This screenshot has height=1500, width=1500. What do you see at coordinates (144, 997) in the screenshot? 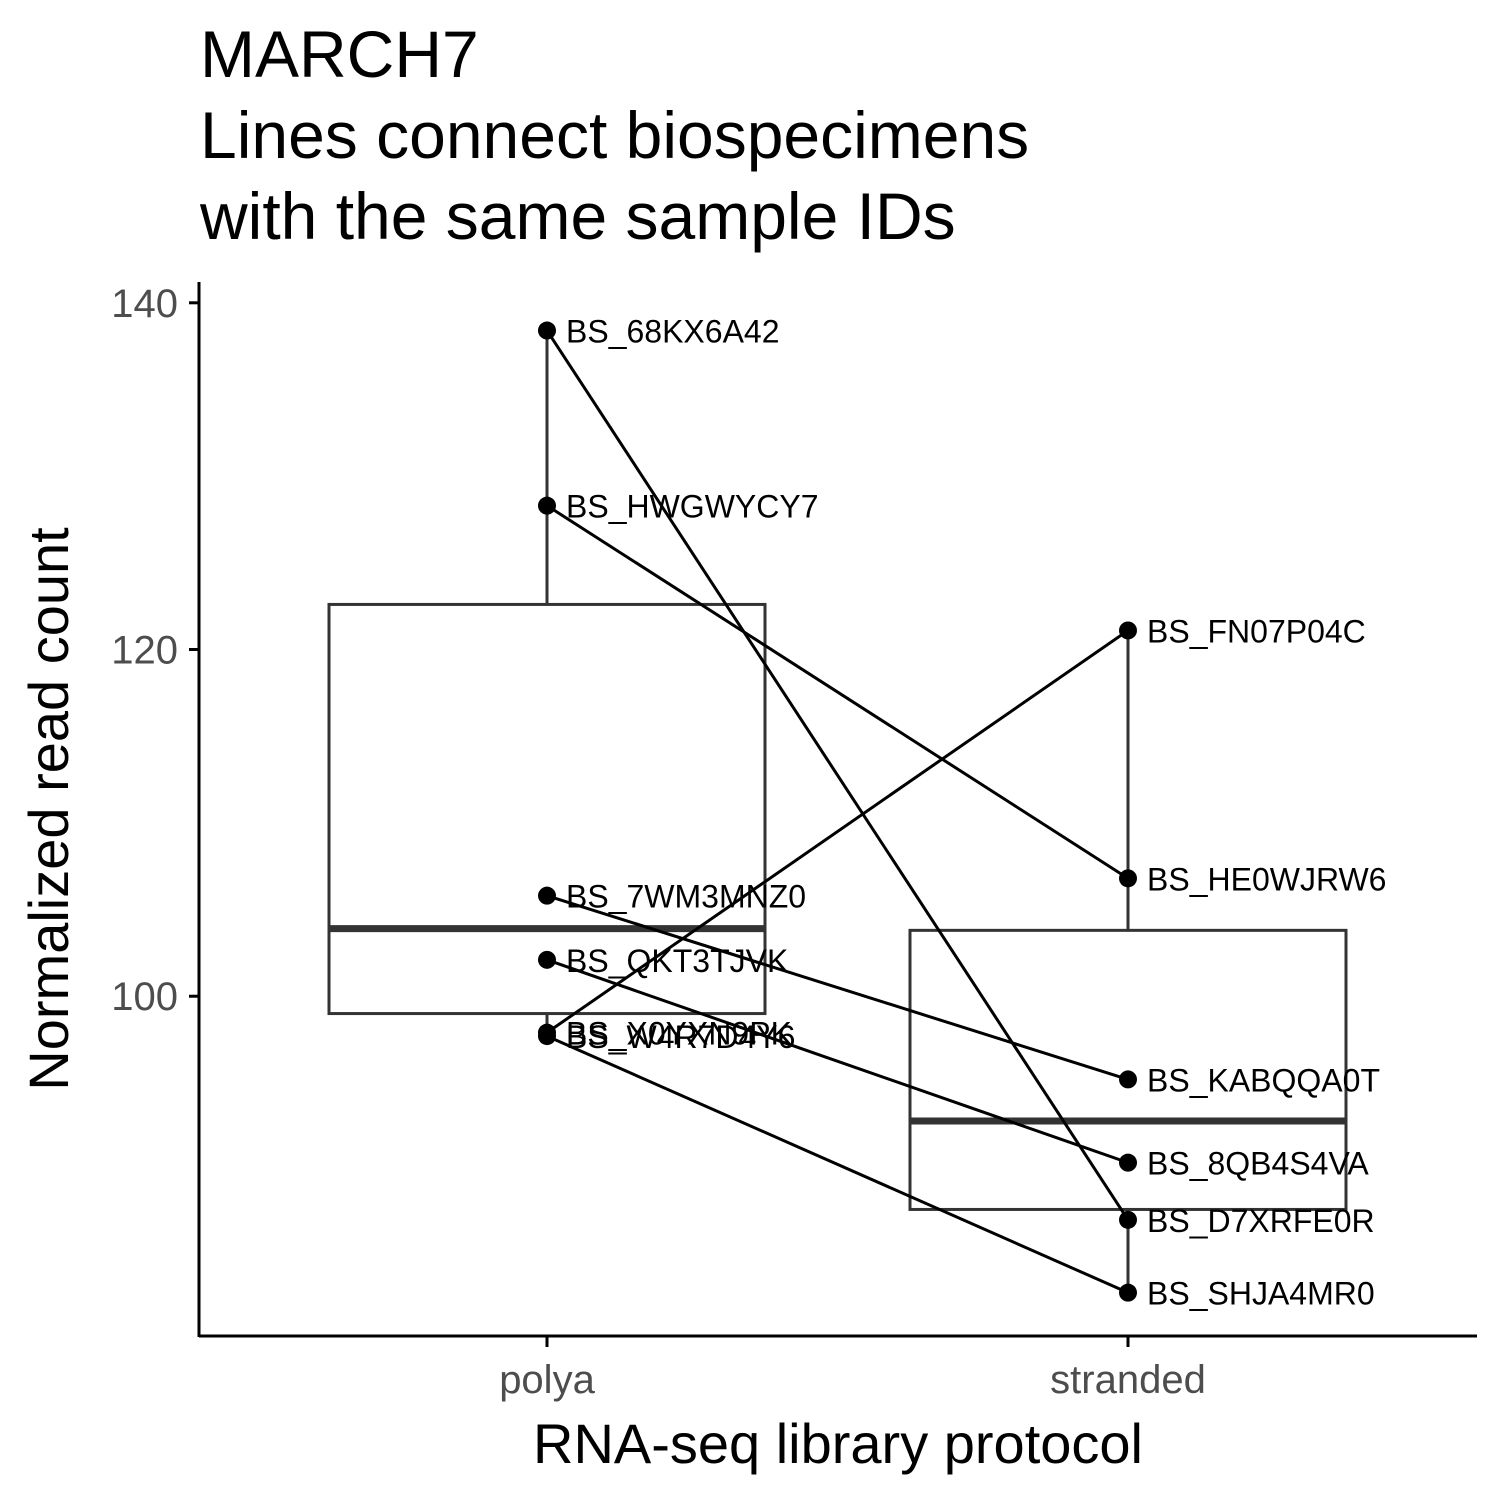
I see `y-tick-label-100: 100` at bounding box center [144, 997].